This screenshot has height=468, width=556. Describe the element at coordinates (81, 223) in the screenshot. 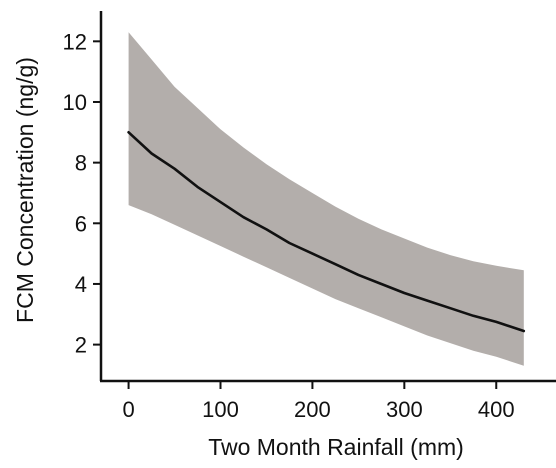

I see `y-tick-label: 6` at that location.